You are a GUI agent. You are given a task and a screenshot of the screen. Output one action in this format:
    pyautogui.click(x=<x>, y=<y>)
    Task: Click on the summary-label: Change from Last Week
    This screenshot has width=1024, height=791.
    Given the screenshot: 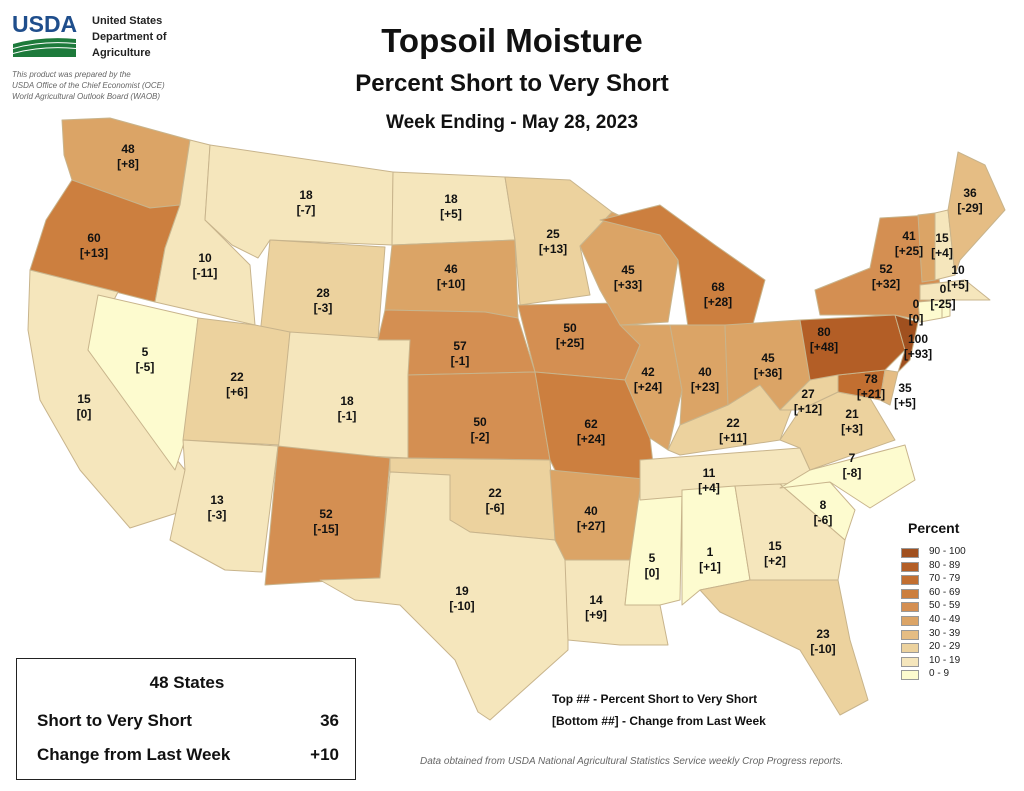 What is the action you would take?
    pyautogui.click(x=134, y=754)
    